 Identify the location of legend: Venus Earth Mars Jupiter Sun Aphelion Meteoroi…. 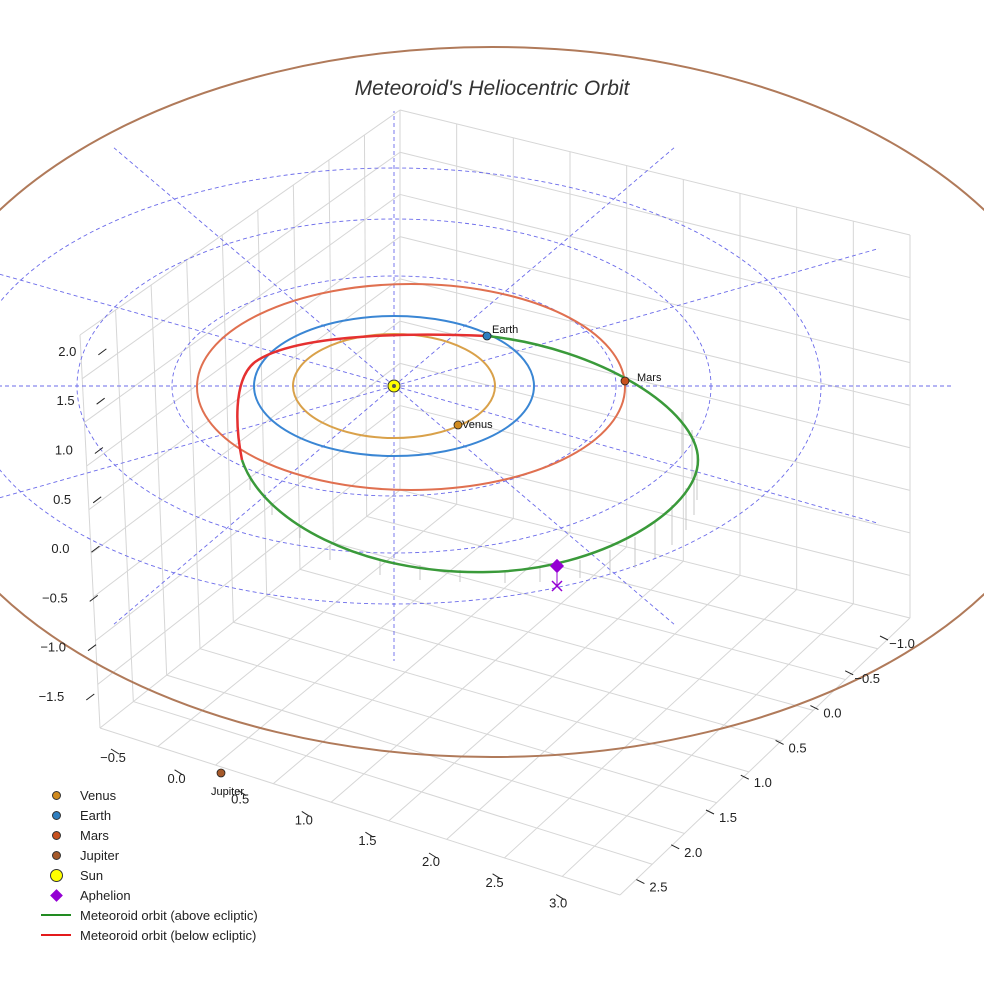
(149, 865).